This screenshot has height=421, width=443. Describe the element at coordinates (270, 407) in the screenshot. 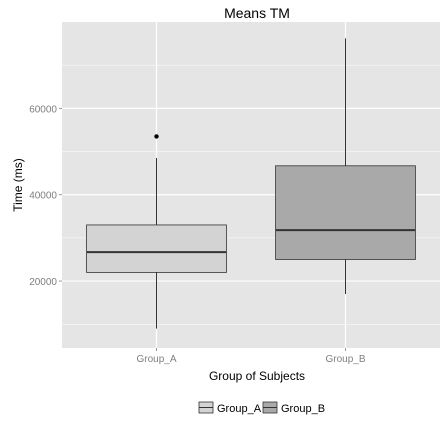

I see `legend-key-group-b` at that location.